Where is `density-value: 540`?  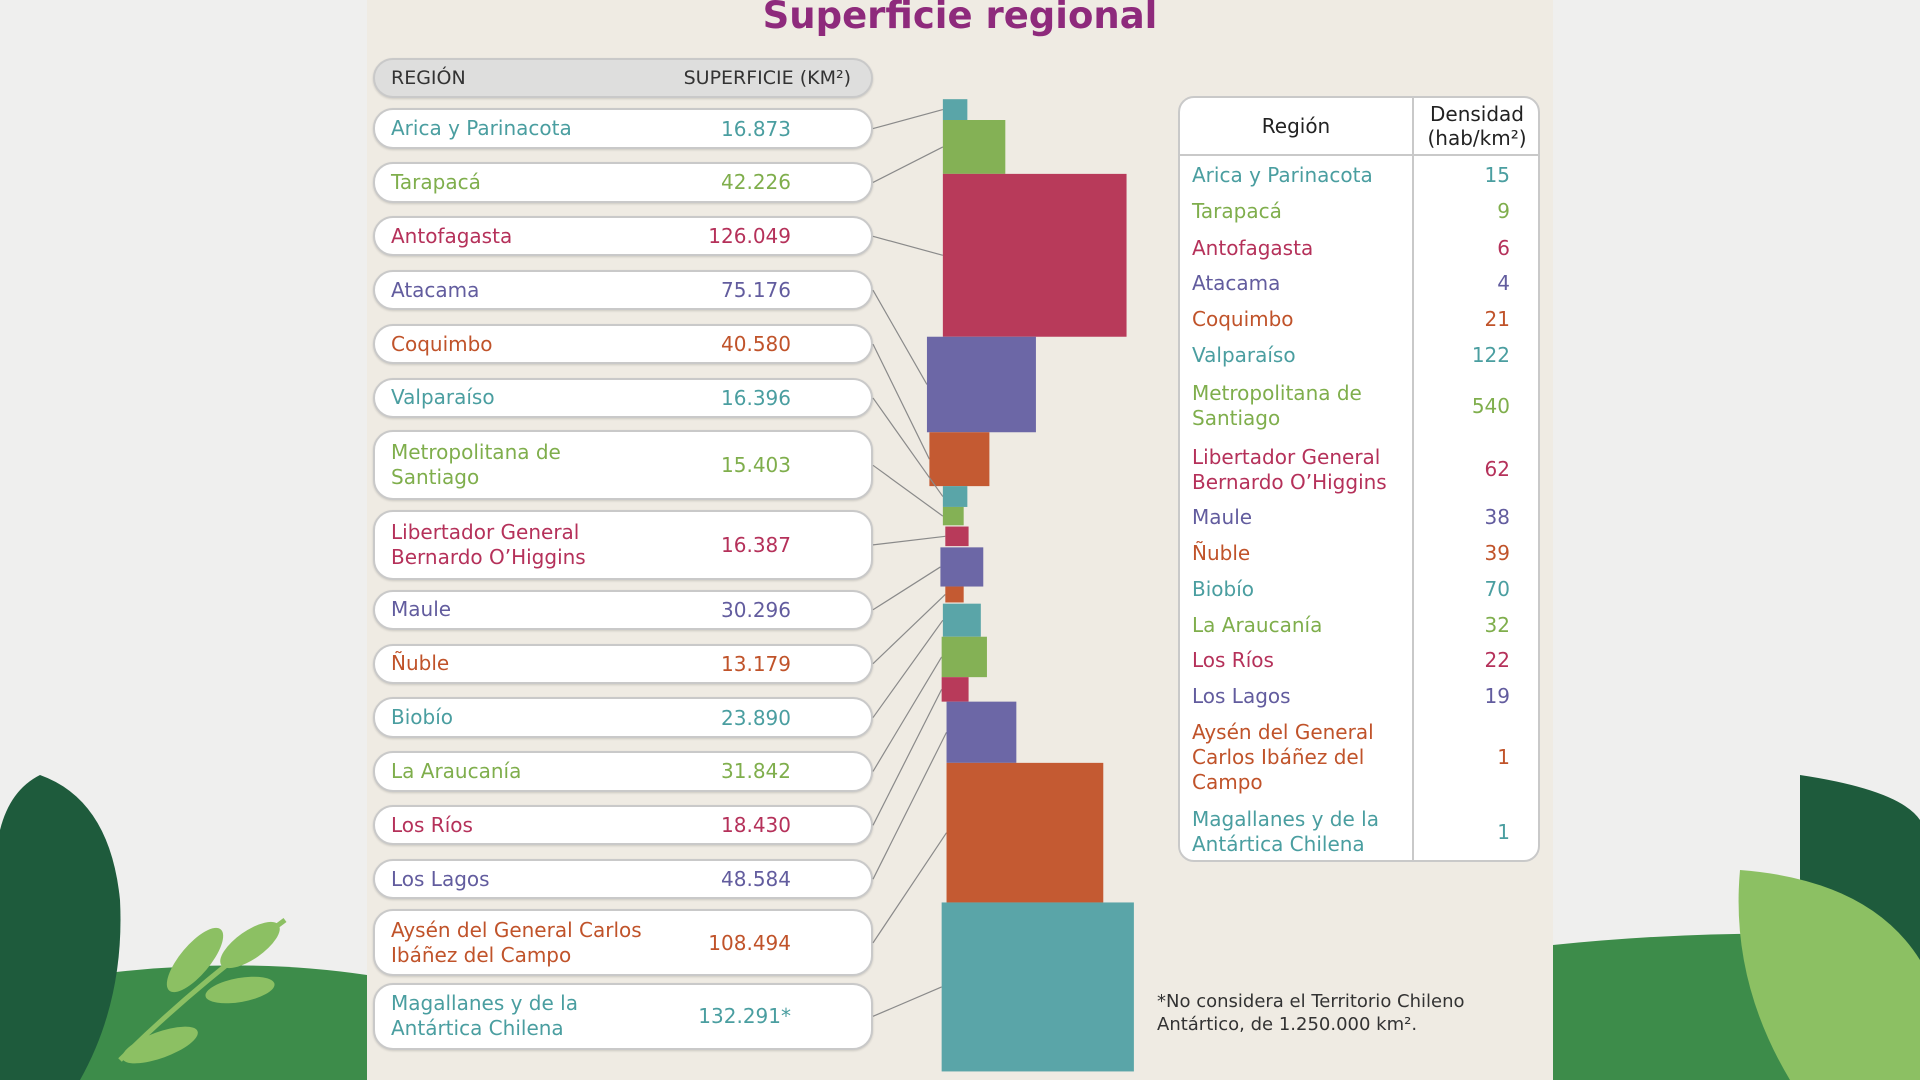
density-value: 540 is located at coordinates (1490, 405).